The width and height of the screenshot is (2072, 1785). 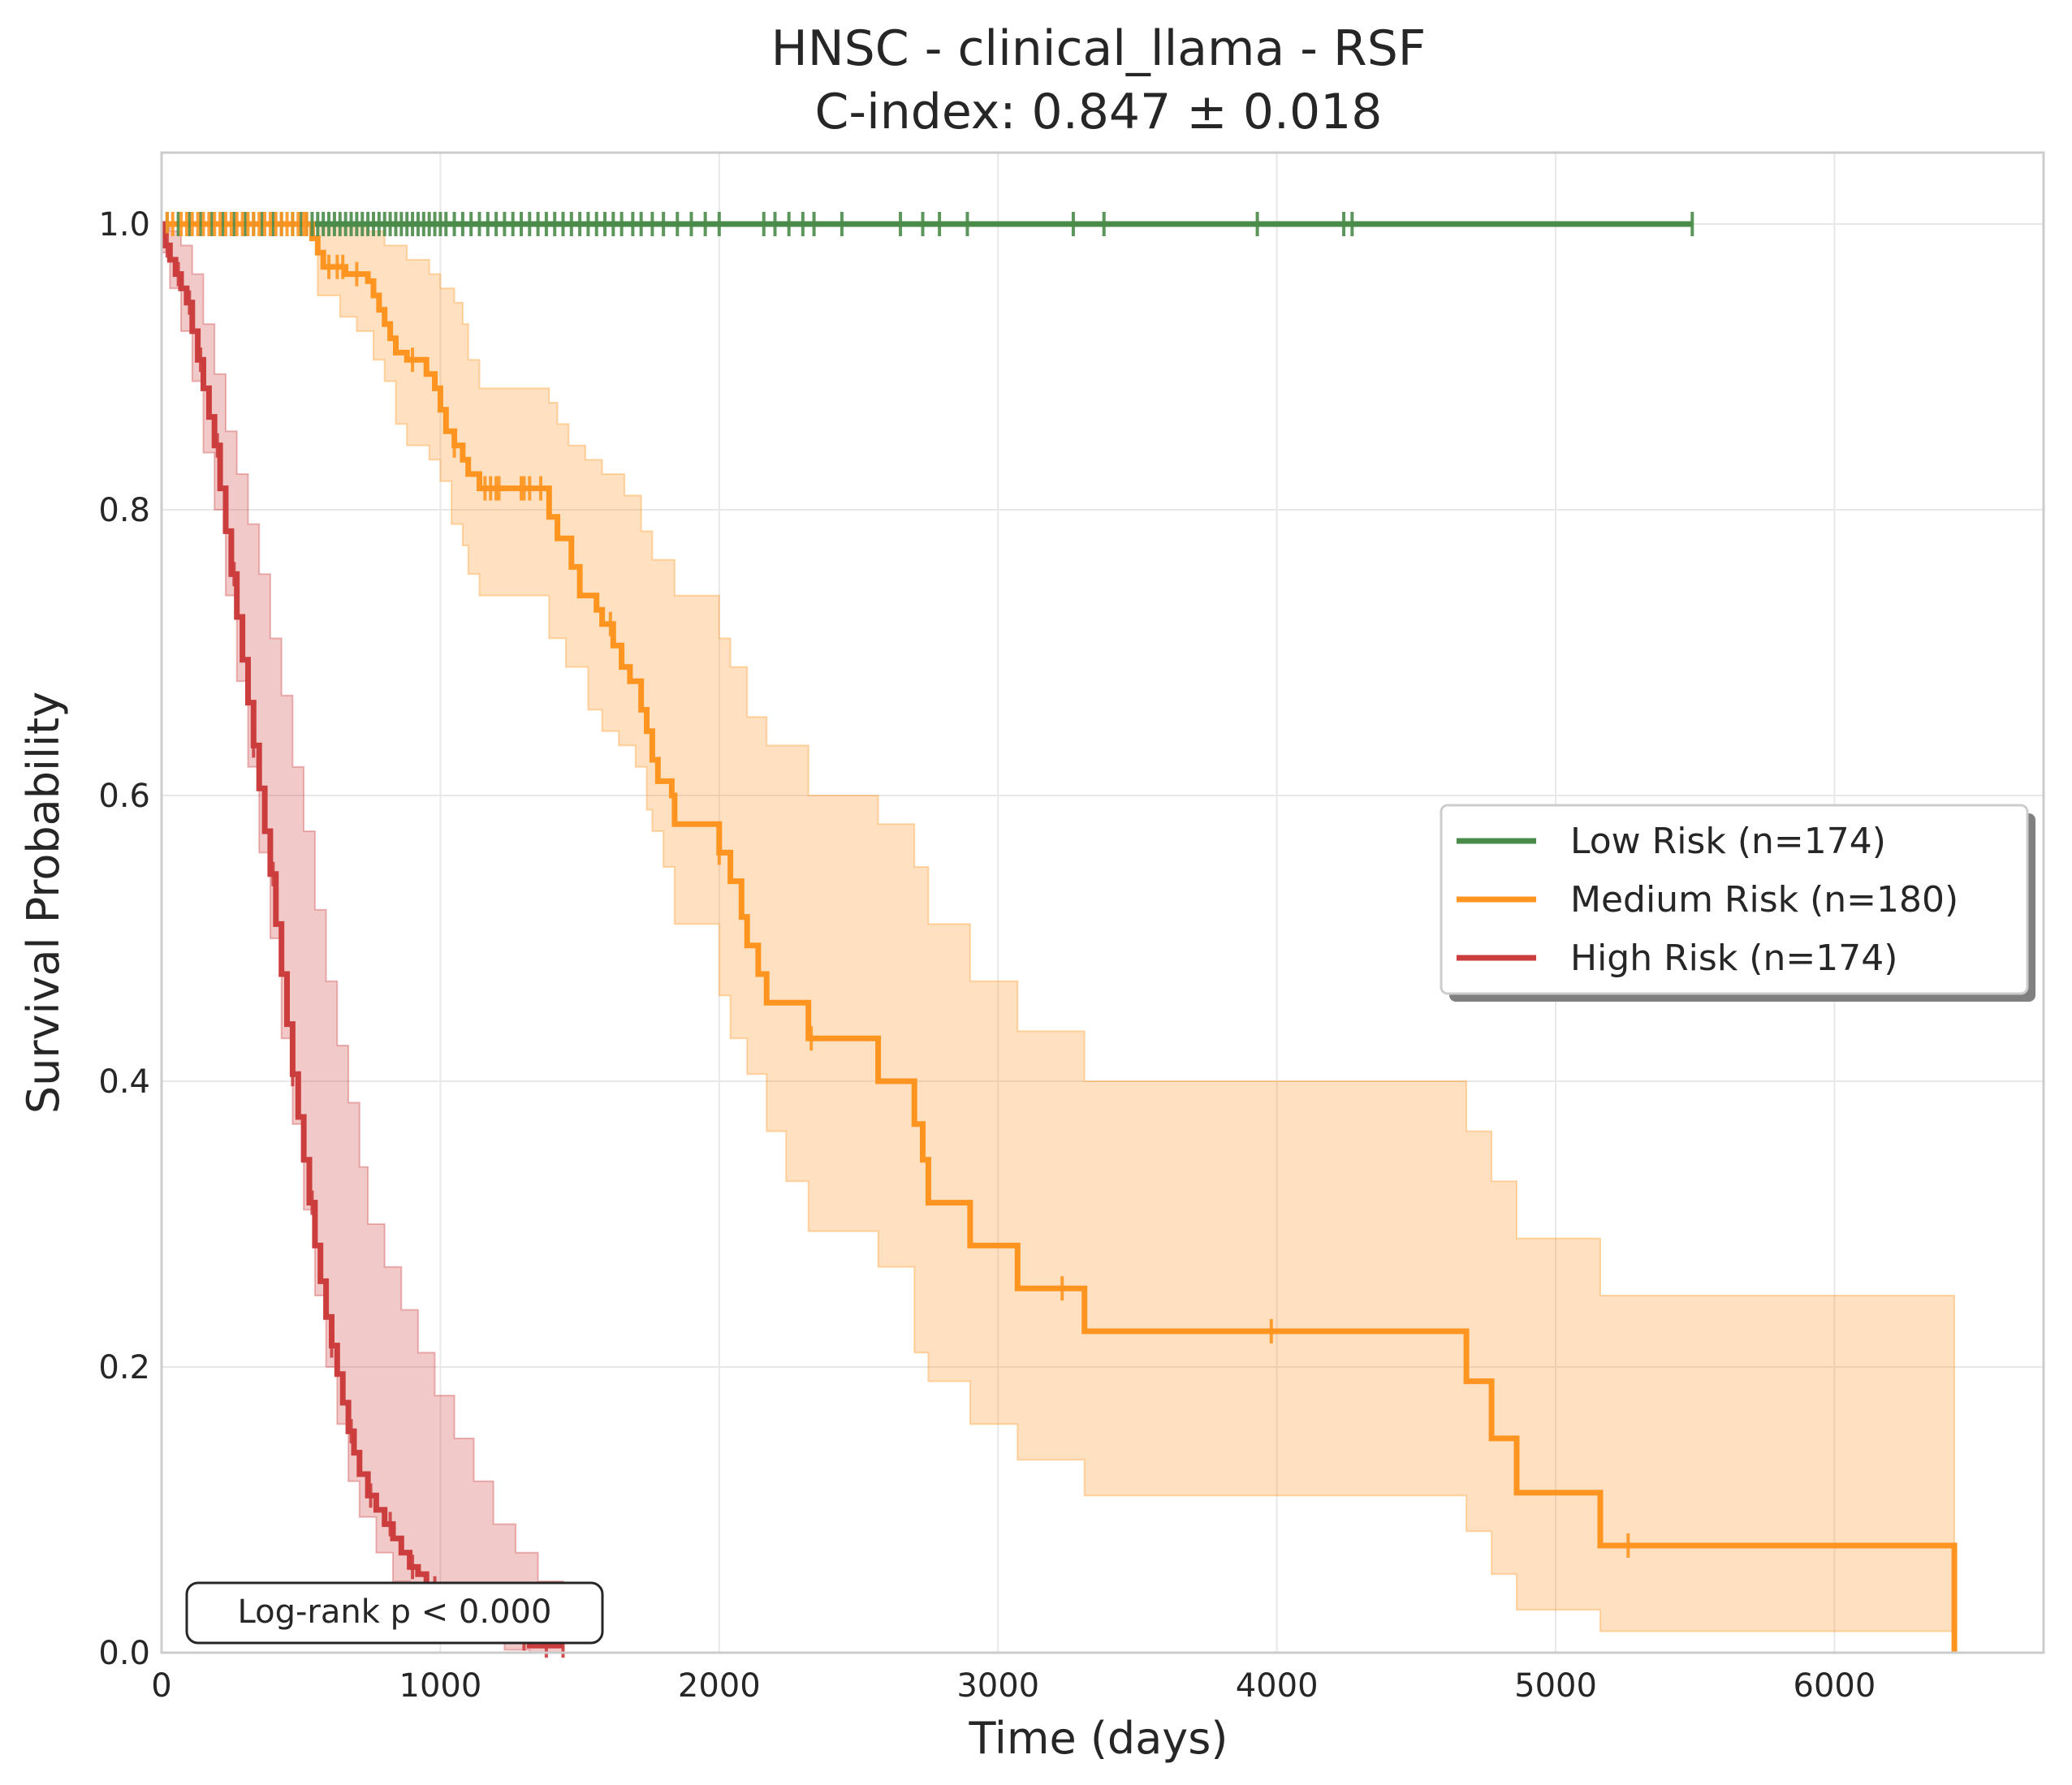 What do you see at coordinates (997, 1686) in the screenshot?
I see `x-tick-label: 3000` at bounding box center [997, 1686].